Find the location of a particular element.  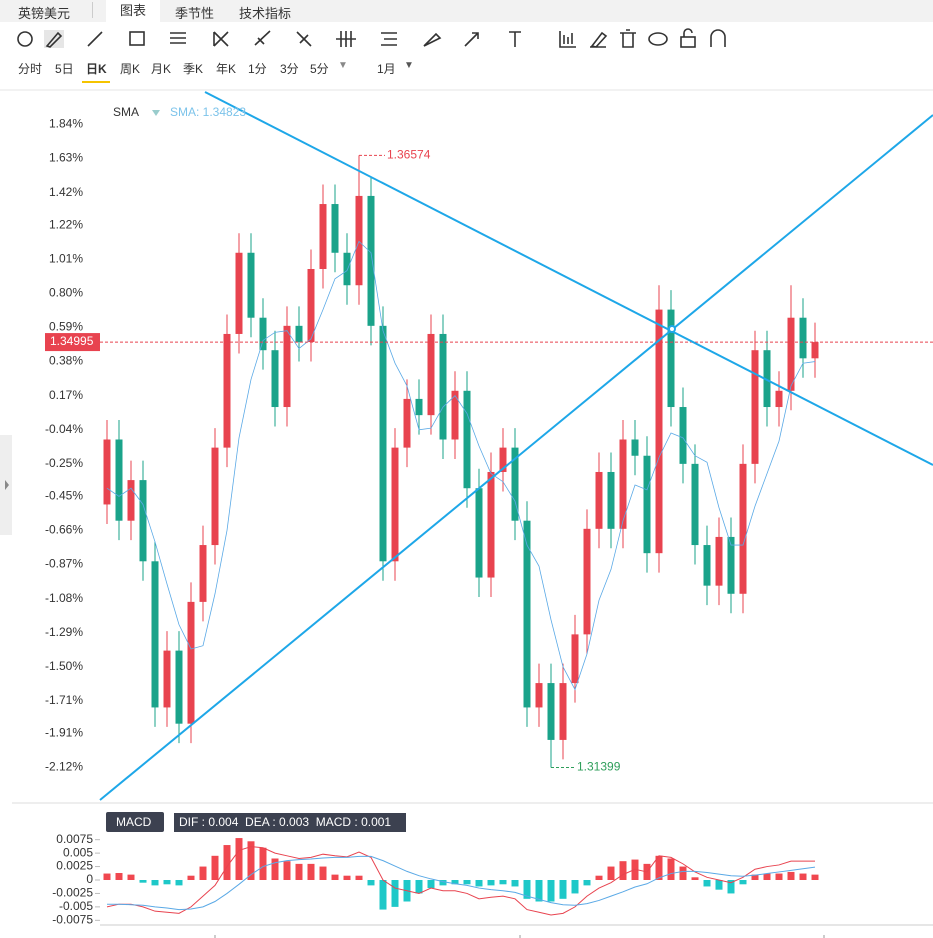

period-tab: 年K is located at coordinates (226, 69).